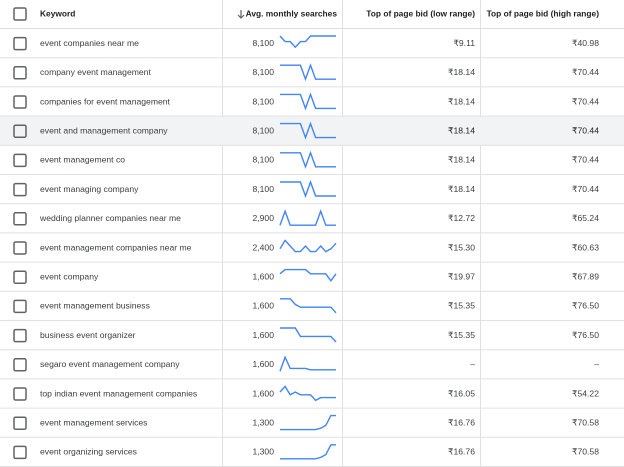 Image resolution: width=624 pixels, height=467 pixels. Describe the element at coordinates (472, 364) in the screenshot. I see `low-bid: –` at that location.